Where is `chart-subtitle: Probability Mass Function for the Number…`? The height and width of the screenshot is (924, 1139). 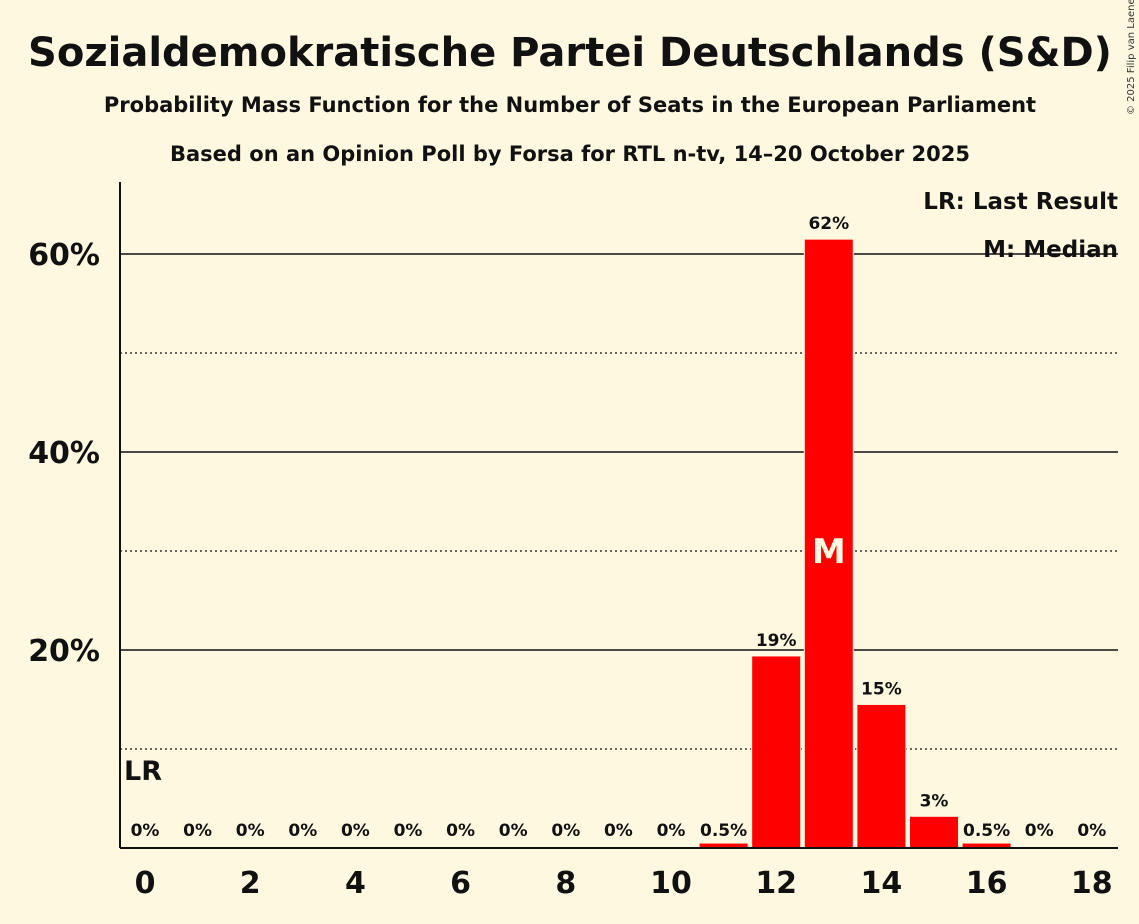 chart-subtitle: Probability Mass Function for the Number… is located at coordinates (570, 105).